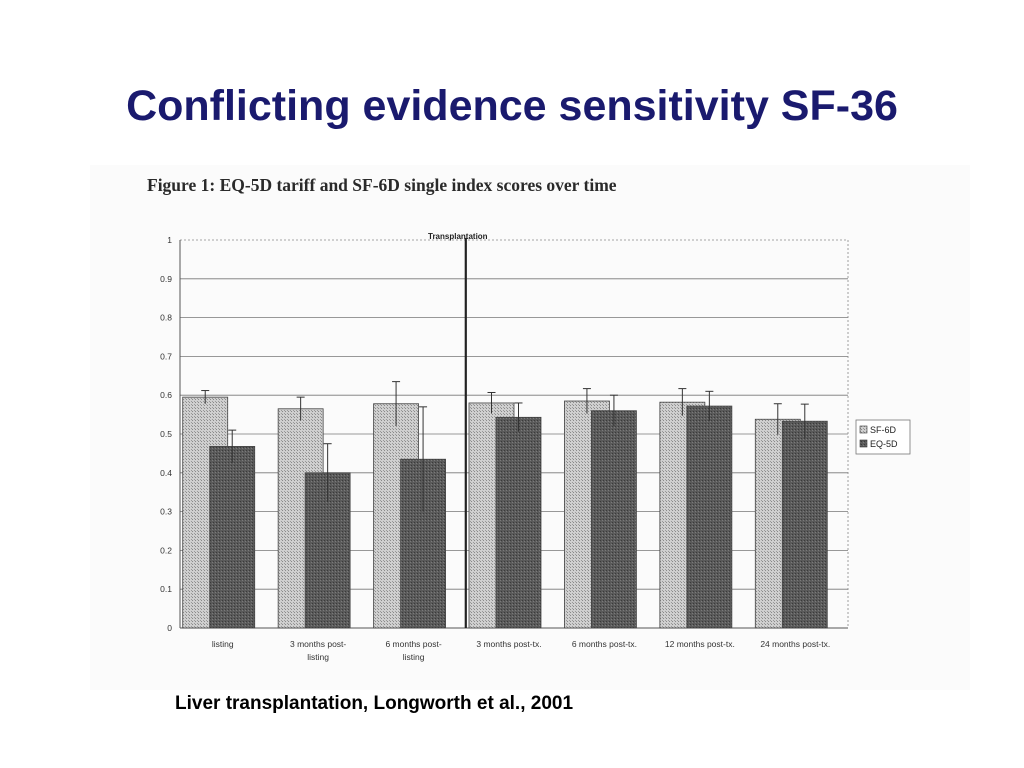 The width and height of the screenshot is (1024, 768). What do you see at coordinates (883, 430) in the screenshot?
I see `legend-label: SF-6D` at bounding box center [883, 430].